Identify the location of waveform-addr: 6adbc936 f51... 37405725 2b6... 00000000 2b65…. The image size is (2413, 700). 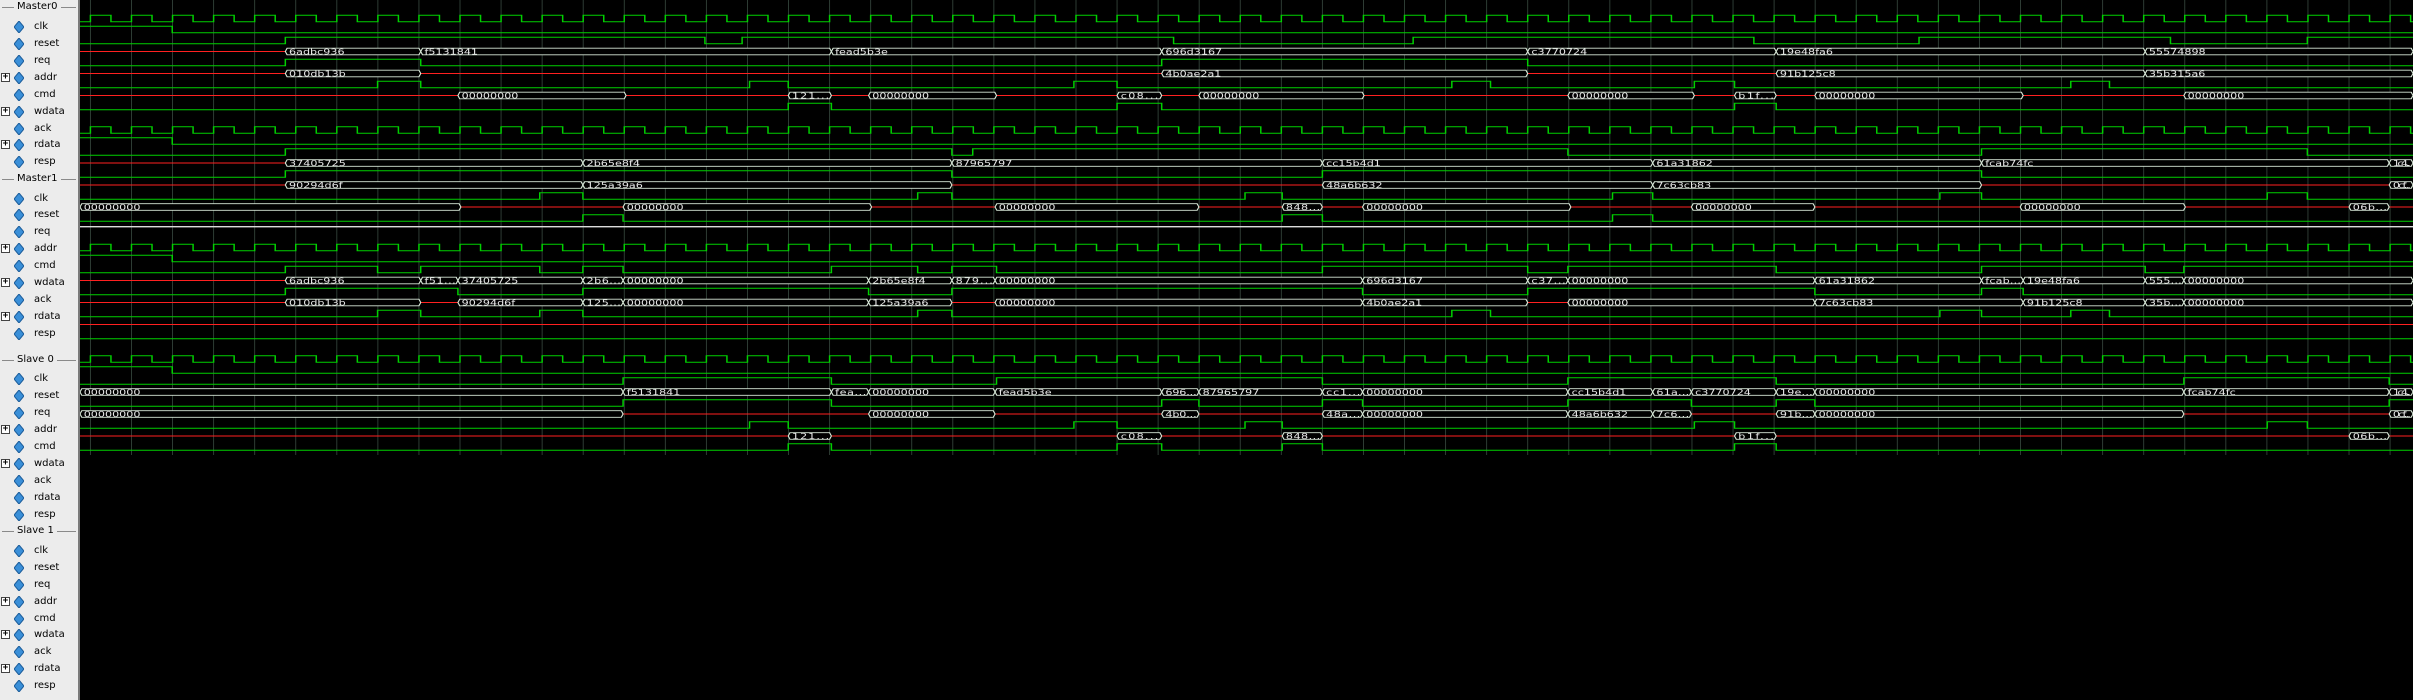
(1246, 281).